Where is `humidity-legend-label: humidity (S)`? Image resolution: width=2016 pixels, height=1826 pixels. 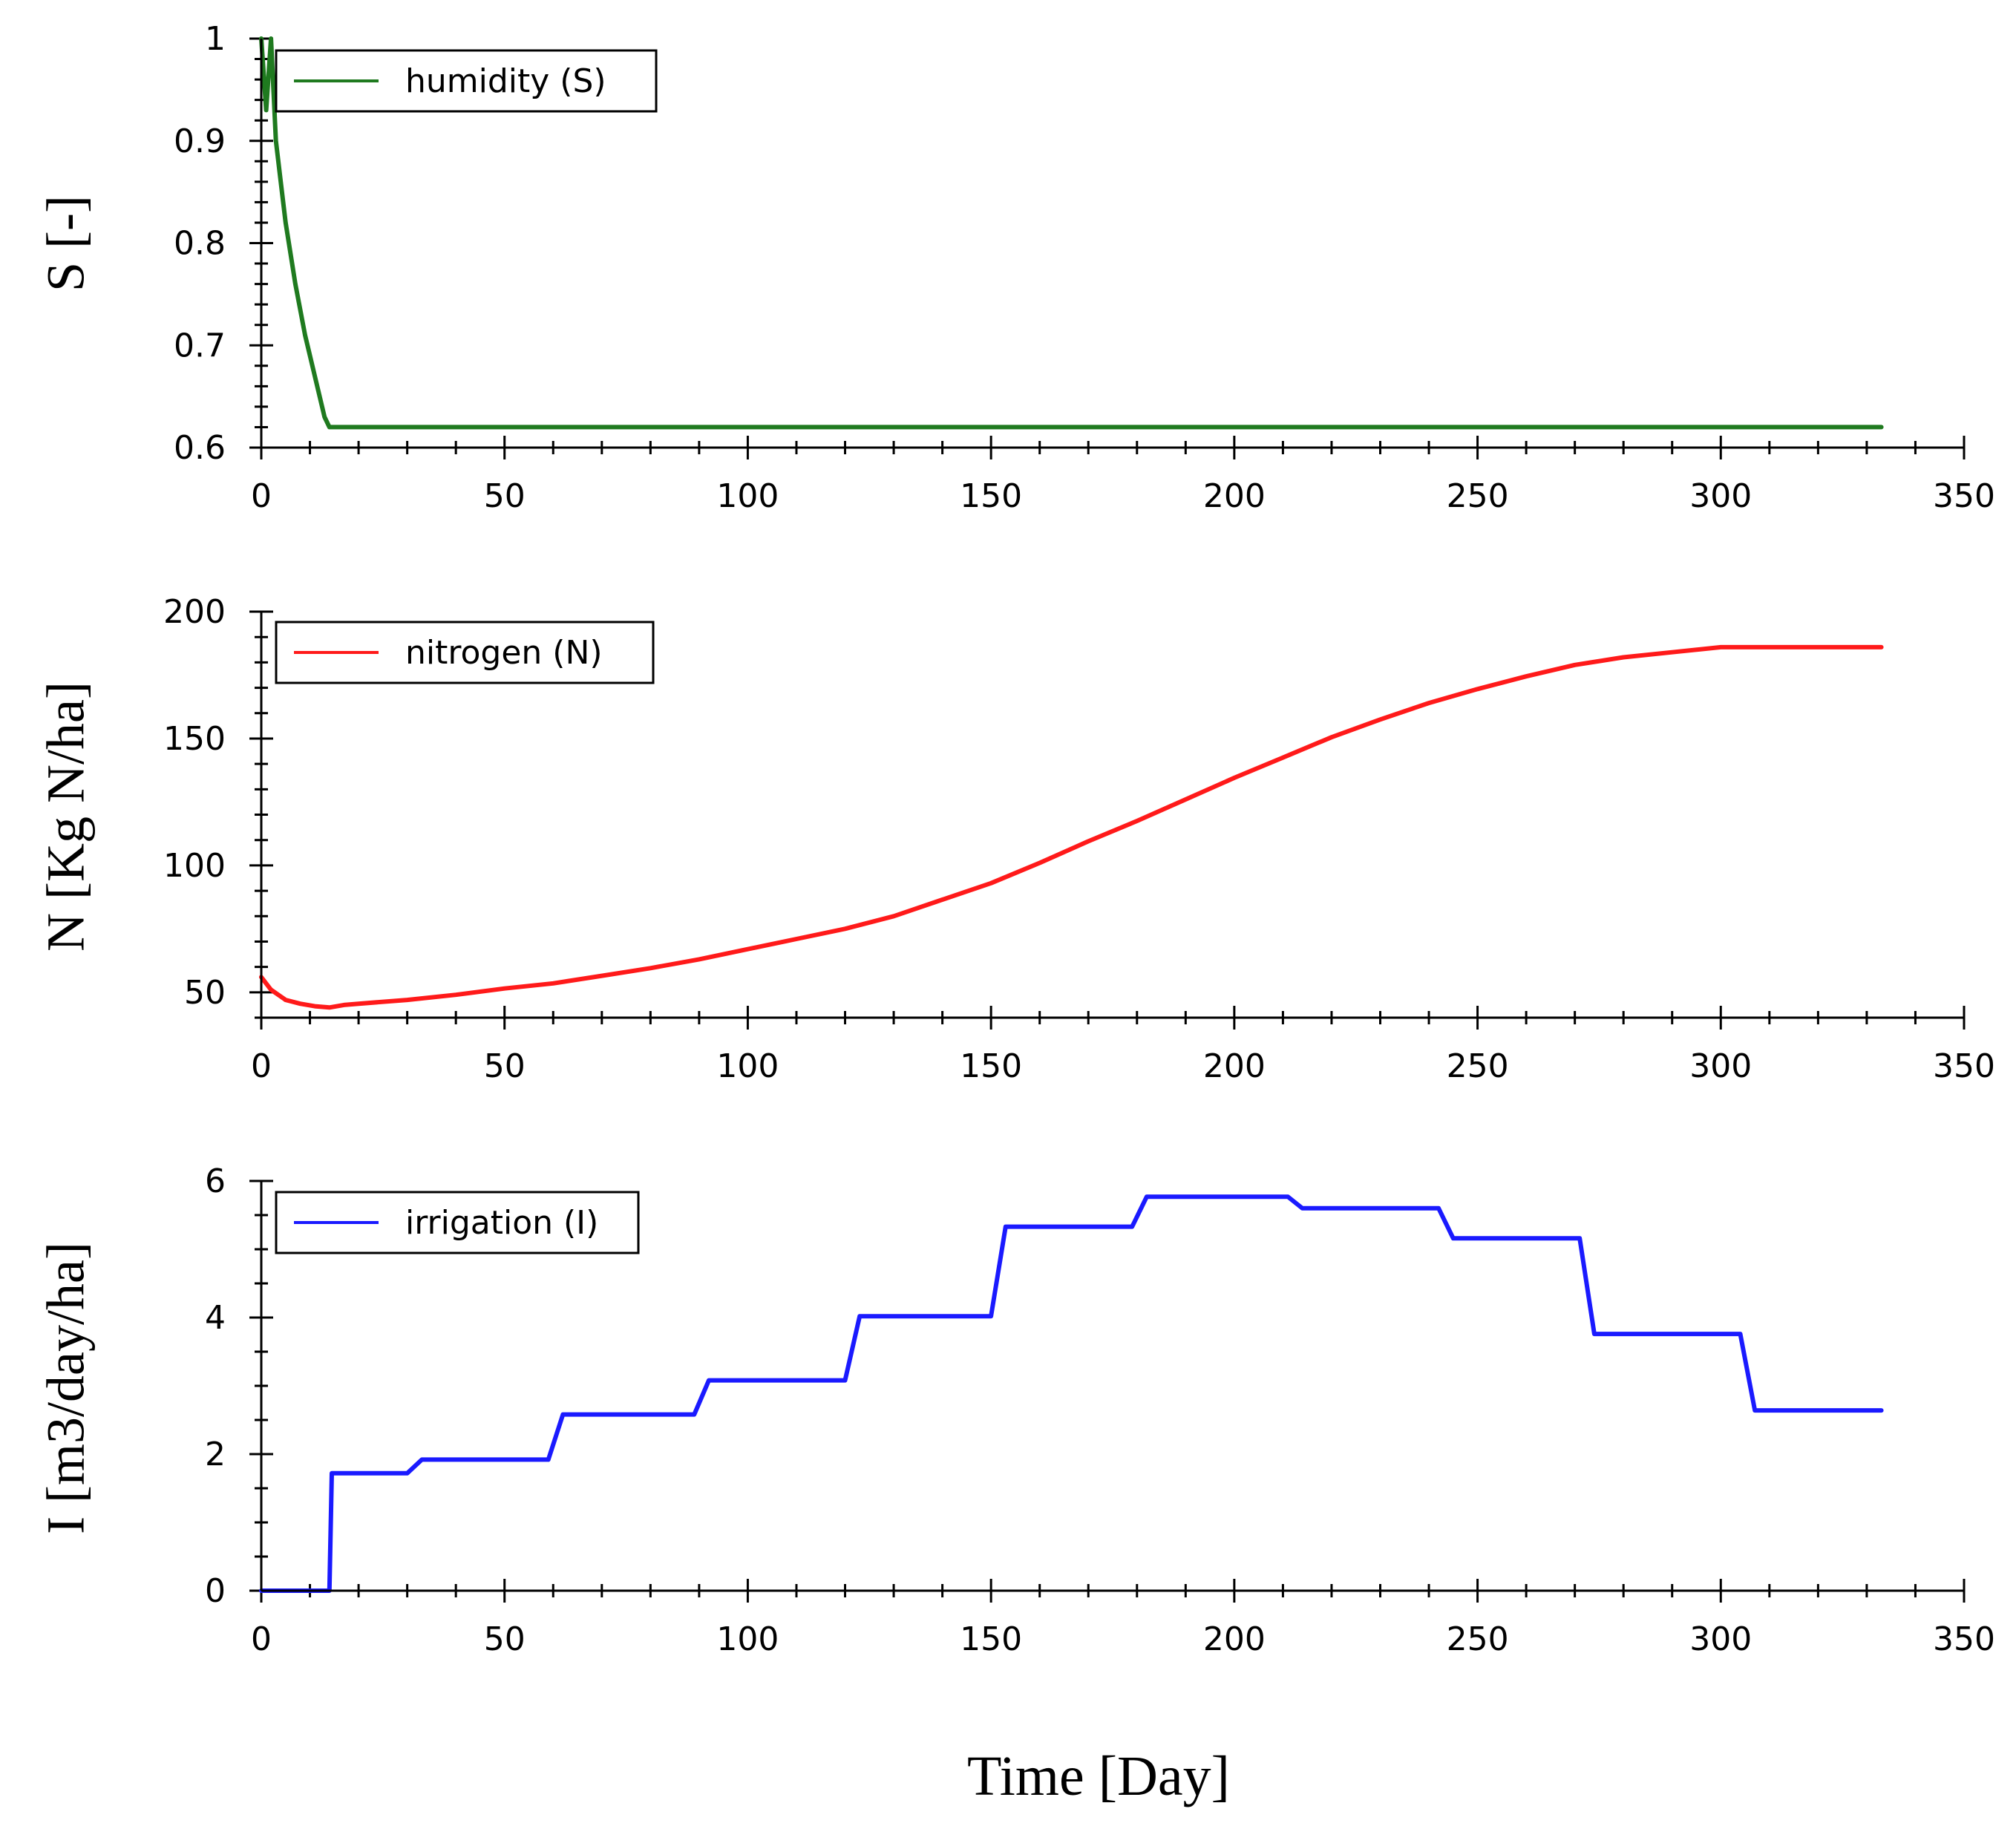 humidity-legend-label: humidity (S) is located at coordinates (506, 81).